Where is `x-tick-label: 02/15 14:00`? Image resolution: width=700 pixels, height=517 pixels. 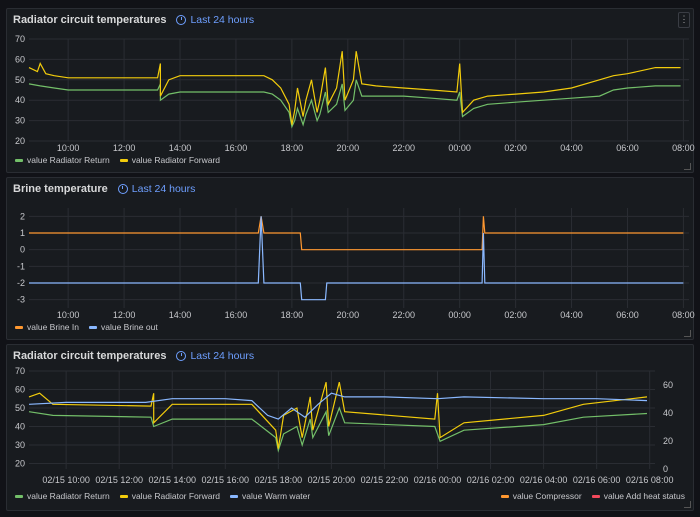 x-tick-label: 02/15 14:00 is located at coordinates (172, 480).